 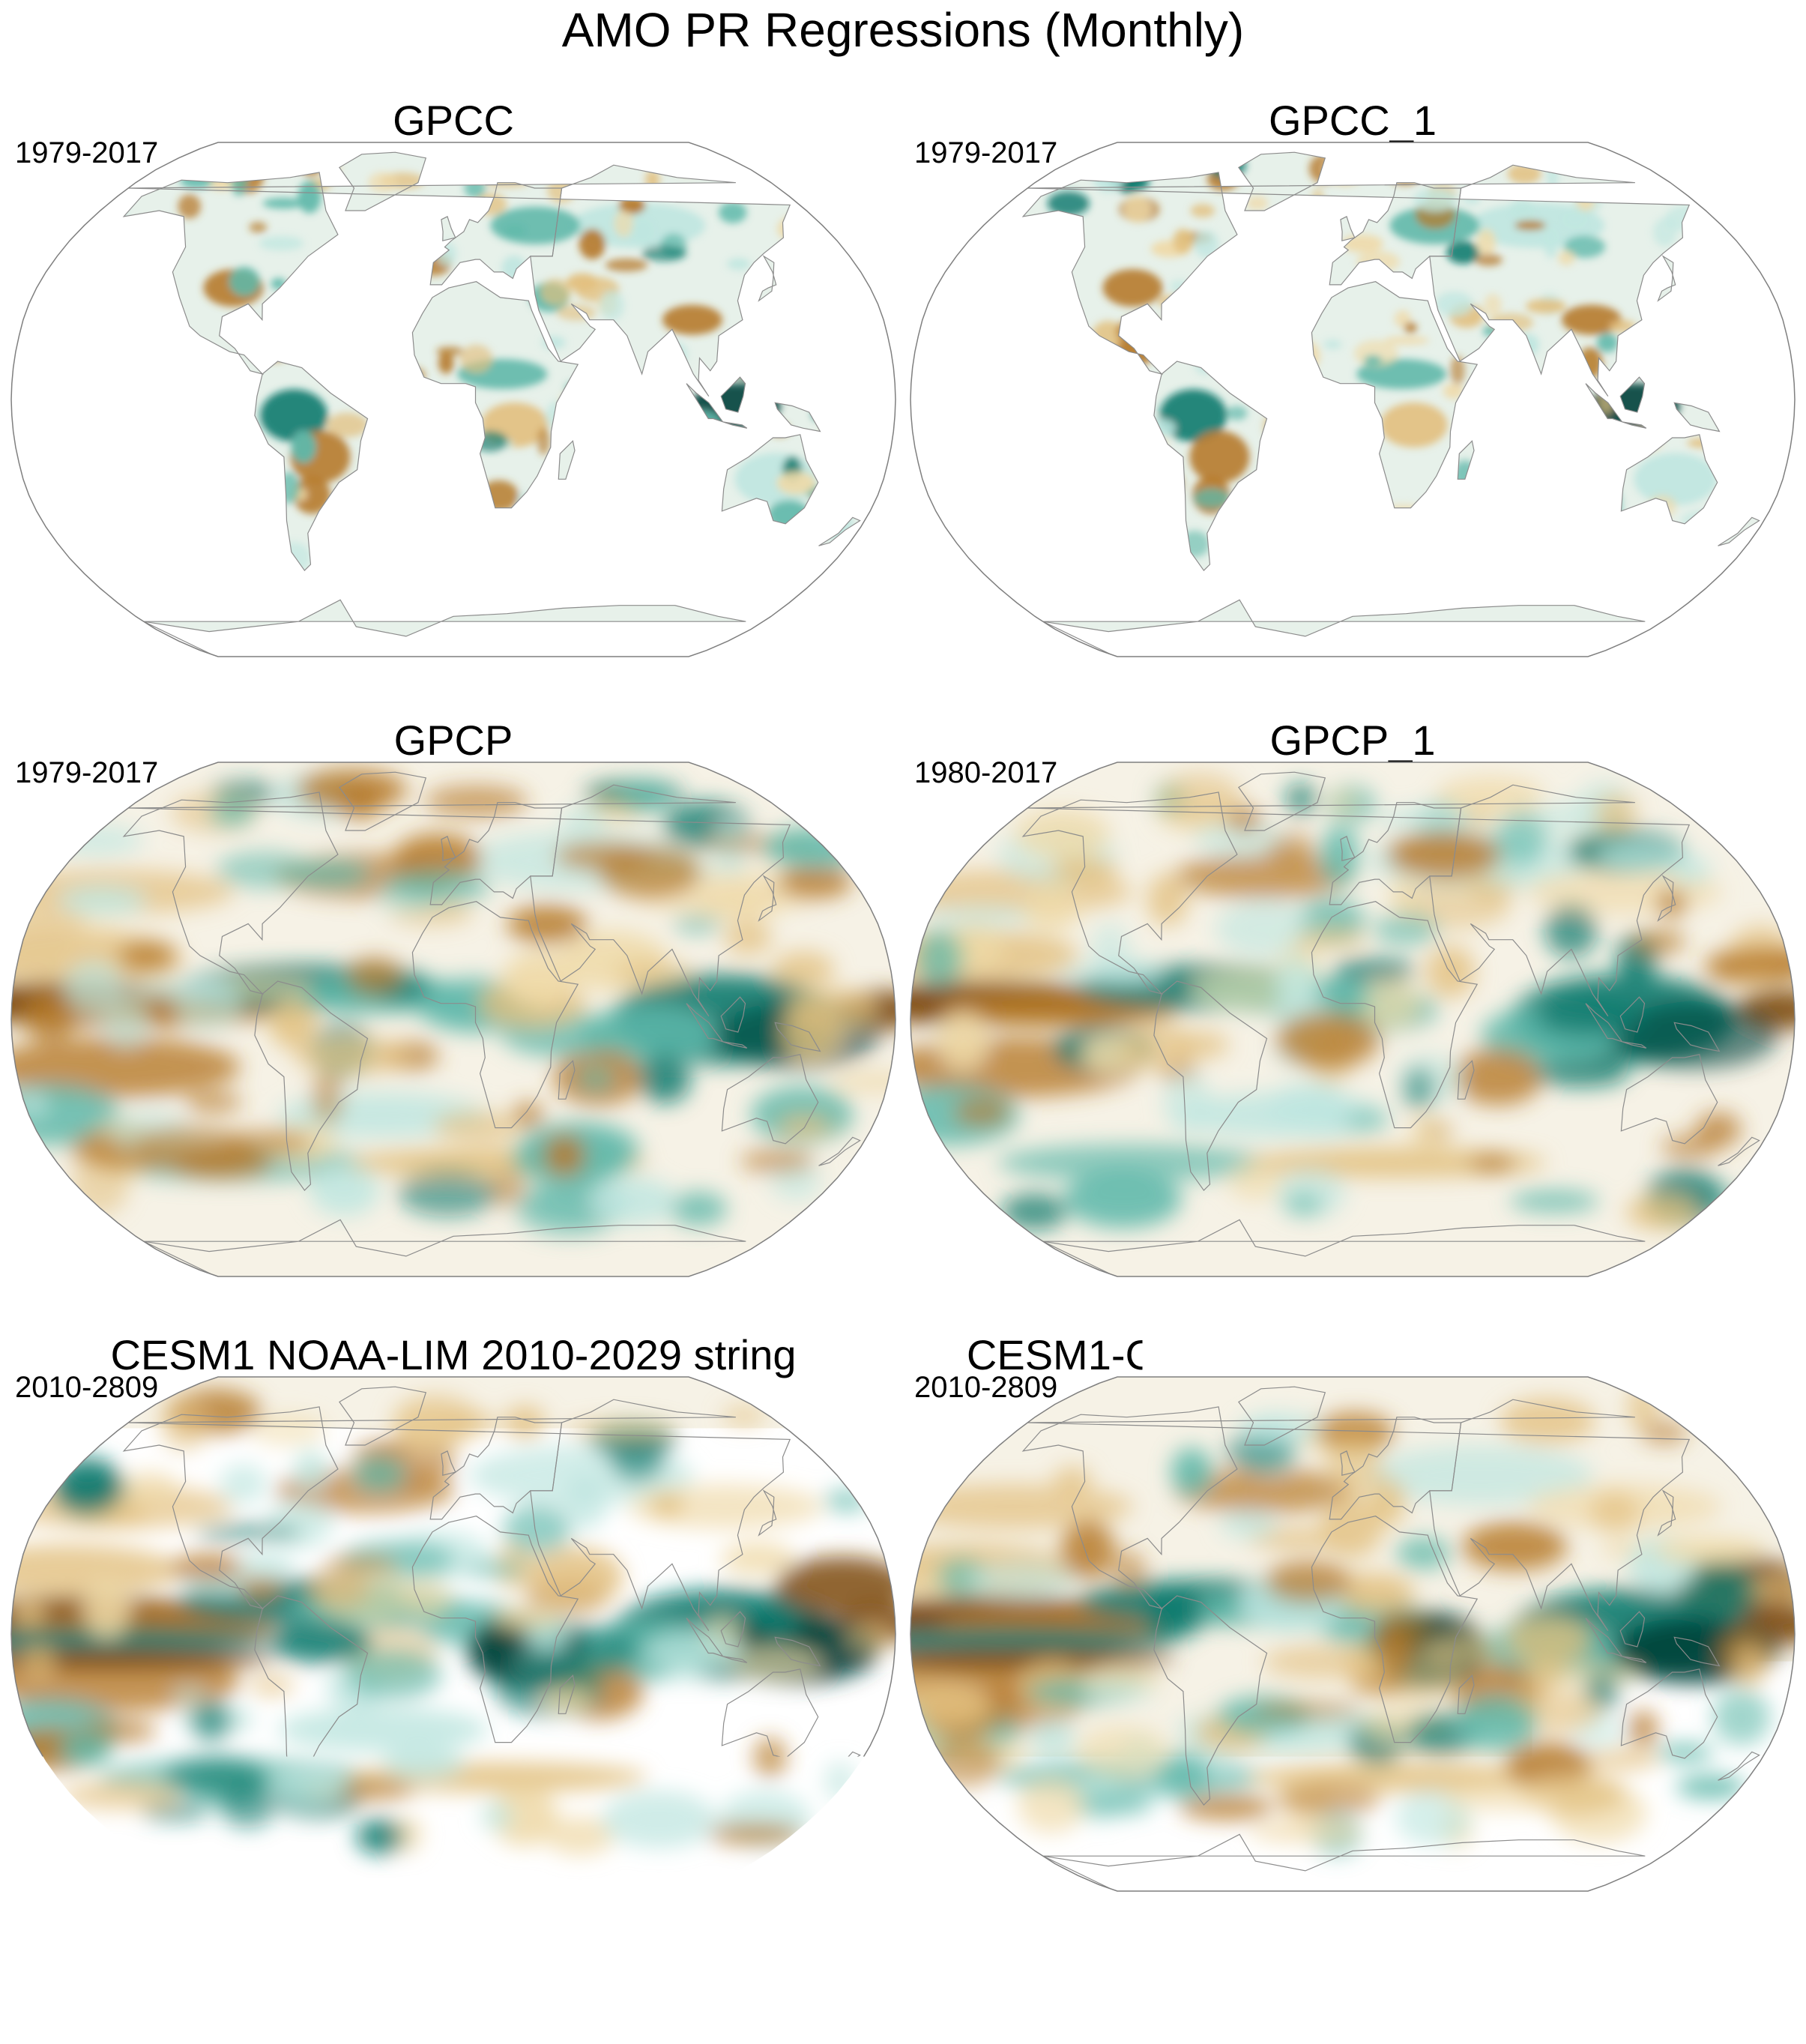 I want to click on colorbar-tick-label: 4, so click(x=1445, y=1991).